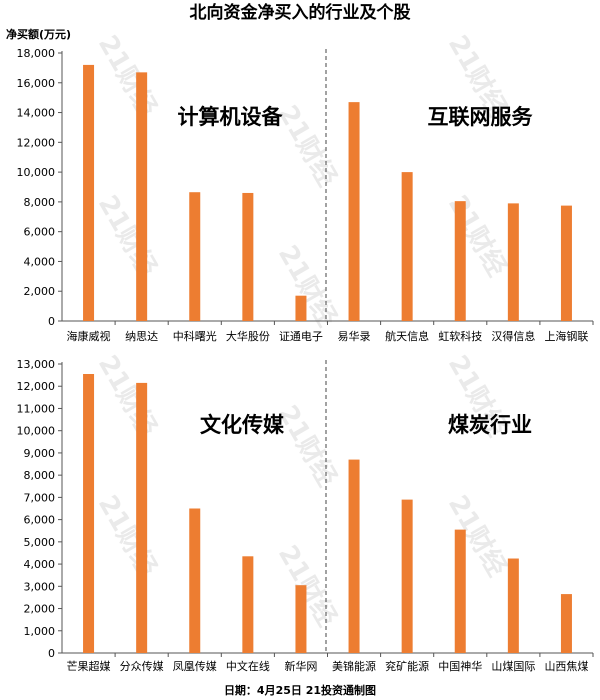 The image size is (600, 700). Describe the element at coordinates (513, 666) in the screenshot. I see `x-tick-label: 山煤国际` at that location.